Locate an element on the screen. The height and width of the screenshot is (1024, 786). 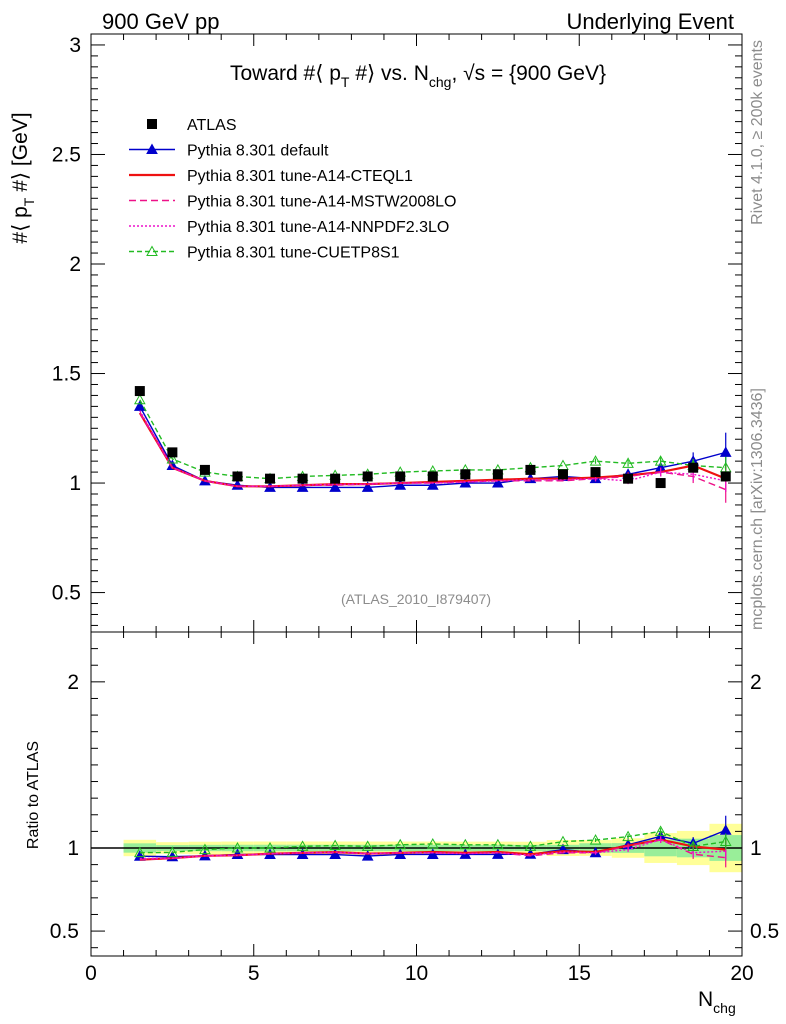
header-right: Underlying Event is located at coordinates (650, 21).